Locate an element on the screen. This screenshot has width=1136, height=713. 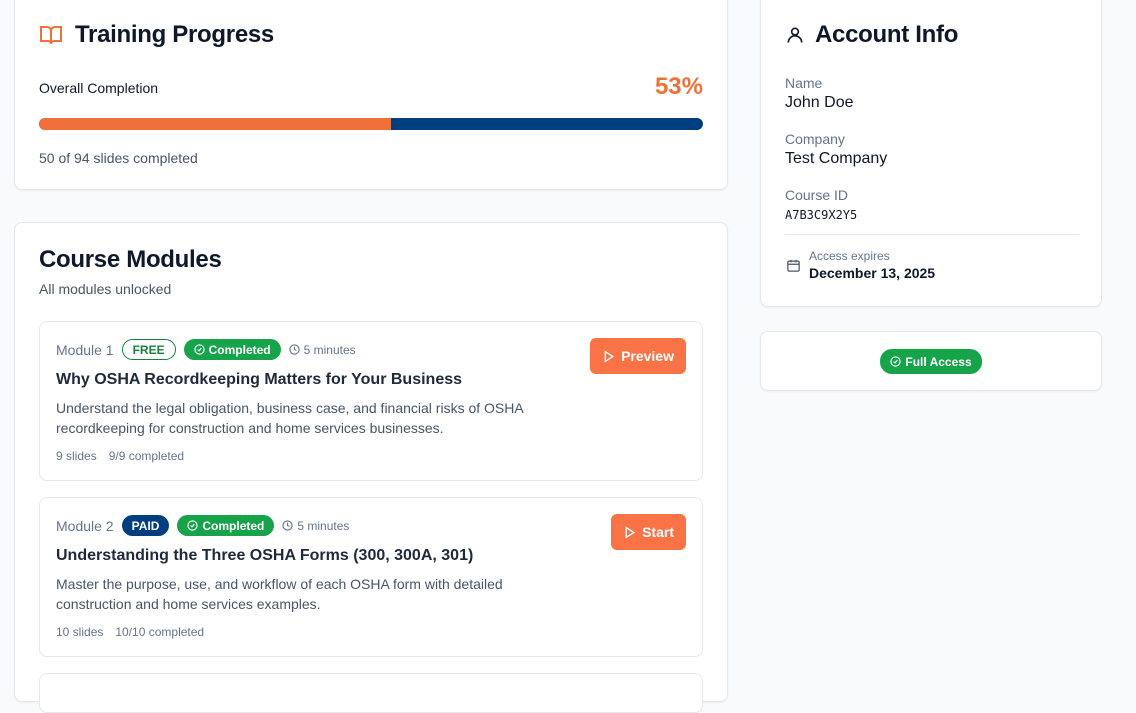
course-id-label: Course ID is located at coordinates (817, 195).